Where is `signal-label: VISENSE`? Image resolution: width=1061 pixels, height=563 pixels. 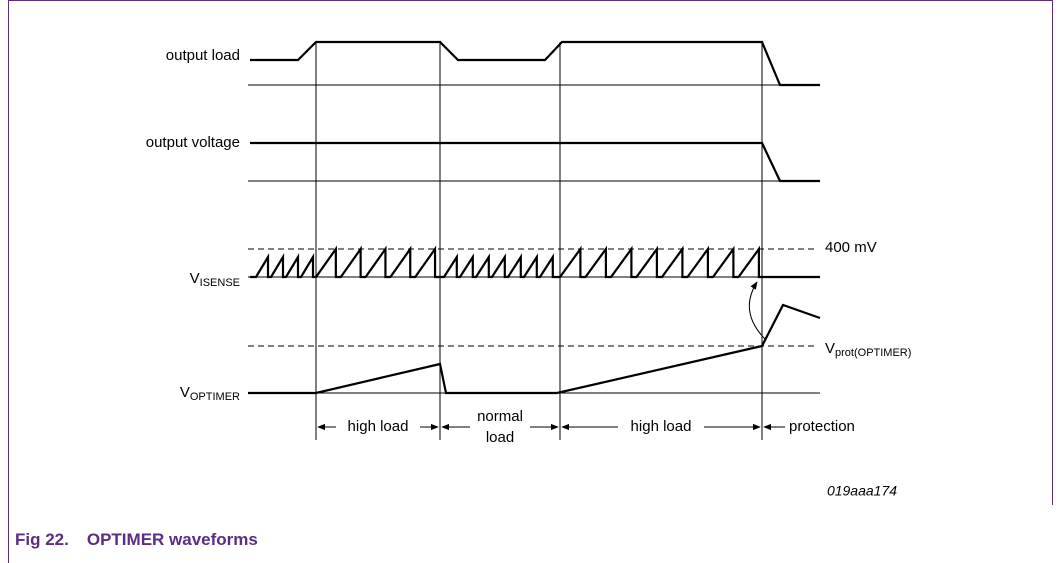
signal-label: VISENSE is located at coordinates (215, 279).